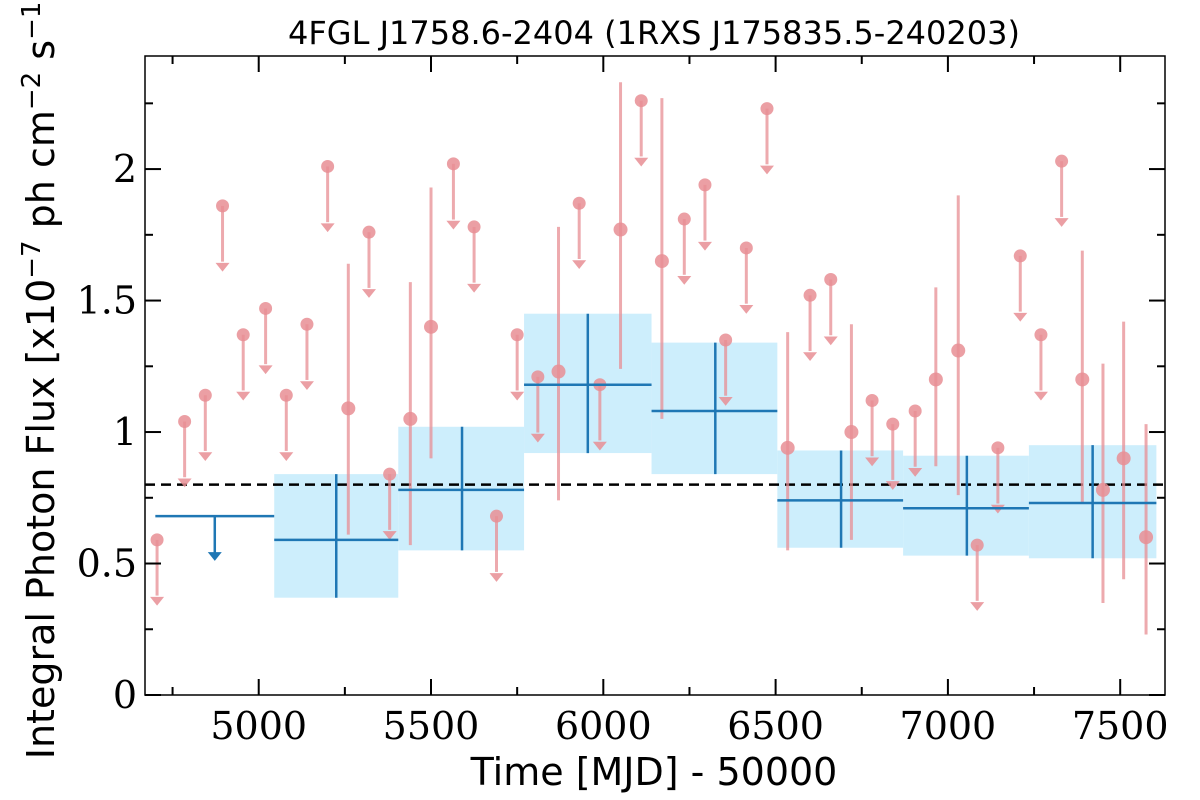 This screenshot has width=1200, height=800. I want to click on y-tick-label: 2, so click(125, 169).